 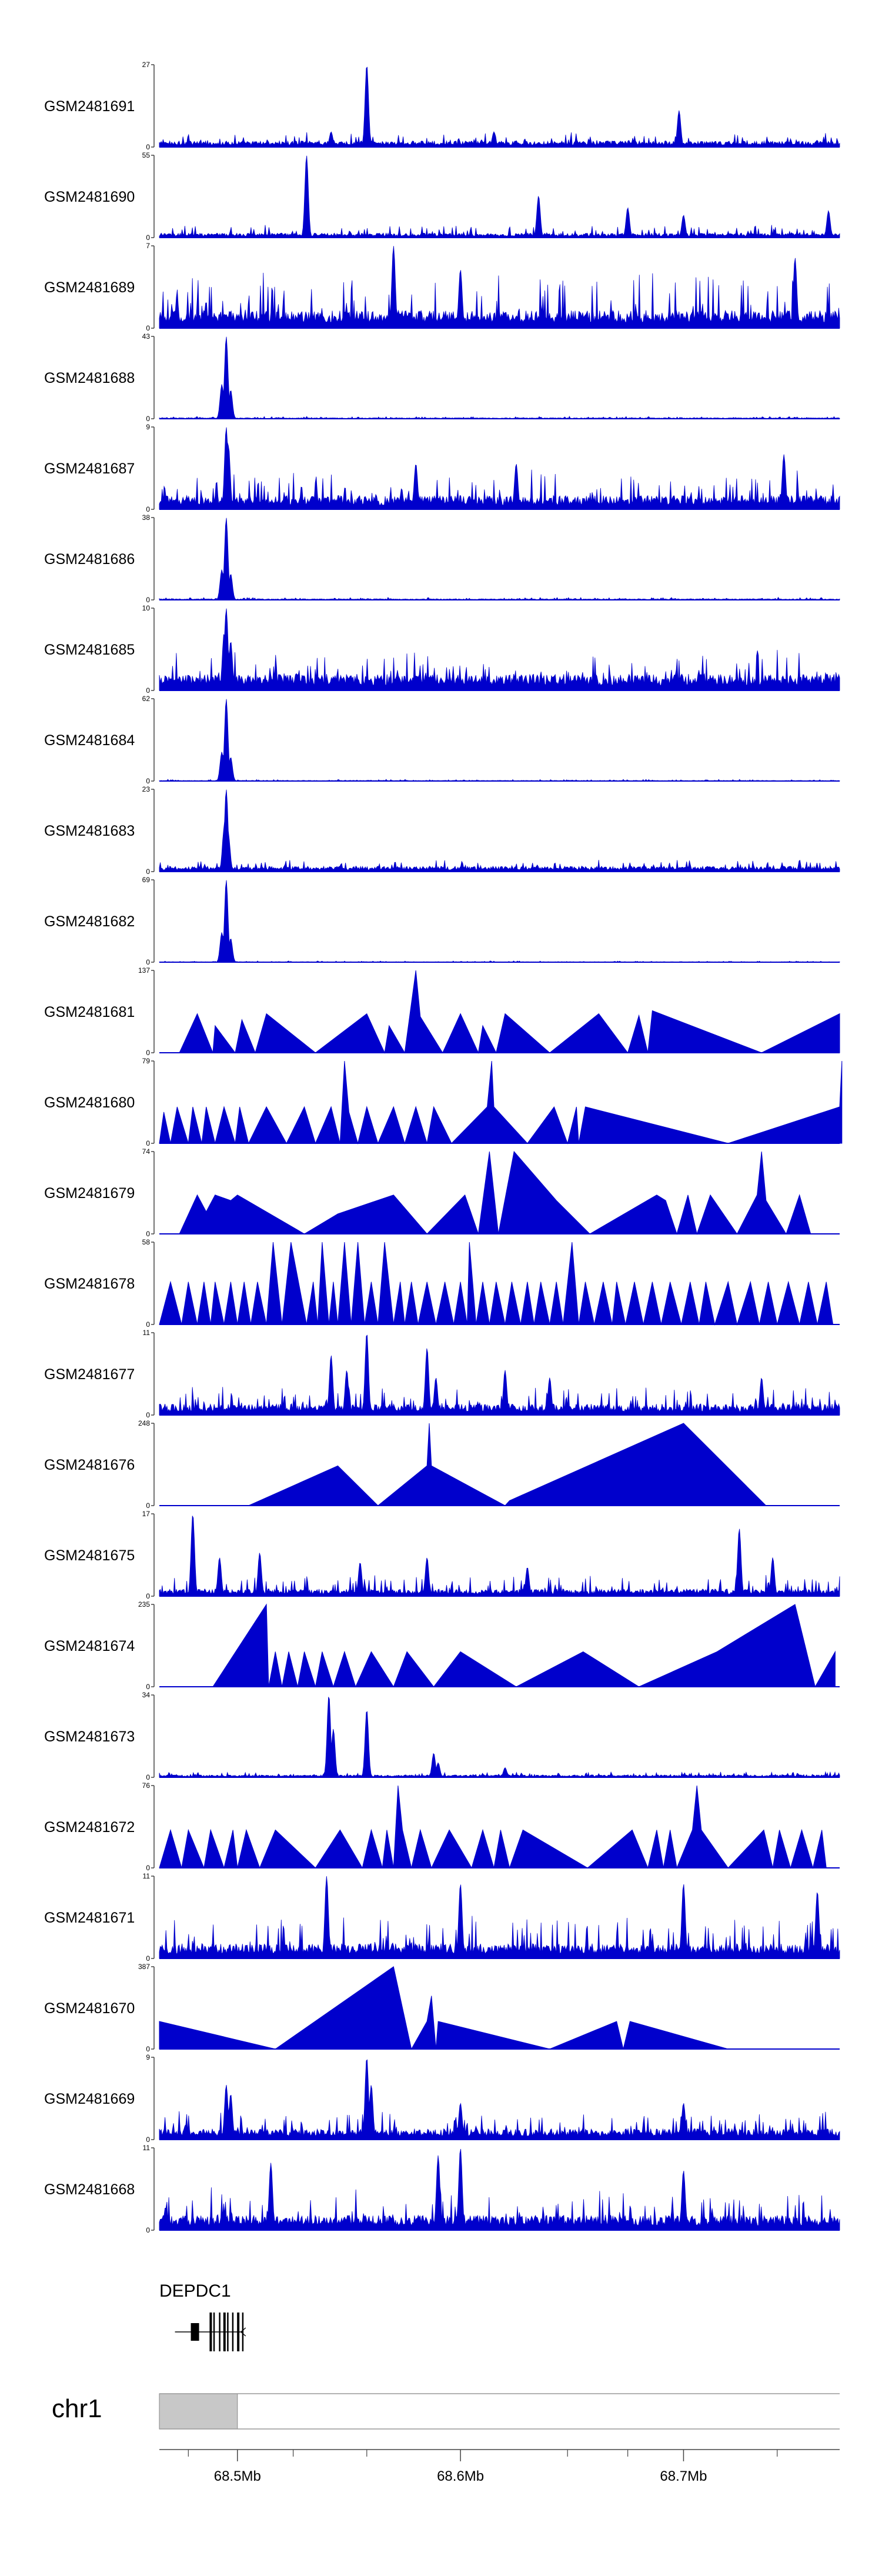 I want to click on y-tick-label-max: 34, so click(x=146, y=1695).